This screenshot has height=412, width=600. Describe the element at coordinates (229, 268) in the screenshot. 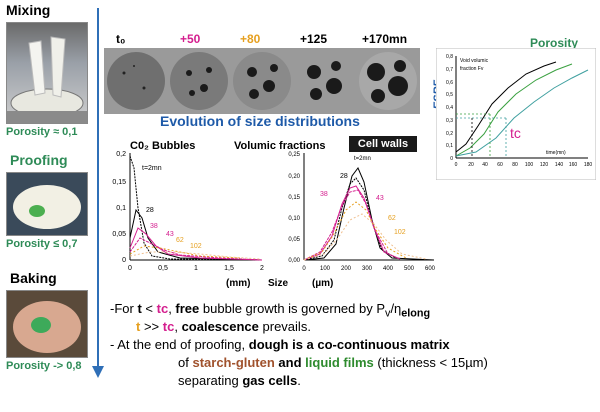

I see `bubbles-xtick: 1,5` at that location.